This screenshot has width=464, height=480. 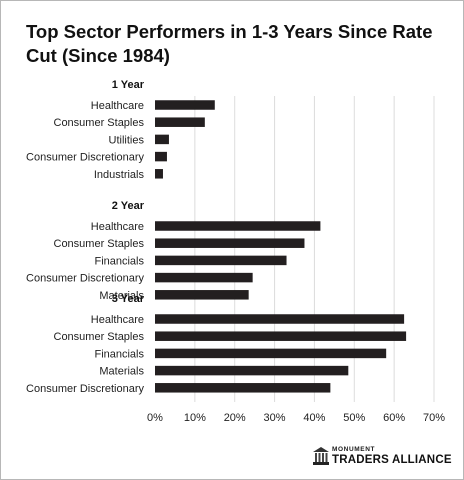 I want to click on logo-top-text: MONUMENT, so click(x=354, y=449).